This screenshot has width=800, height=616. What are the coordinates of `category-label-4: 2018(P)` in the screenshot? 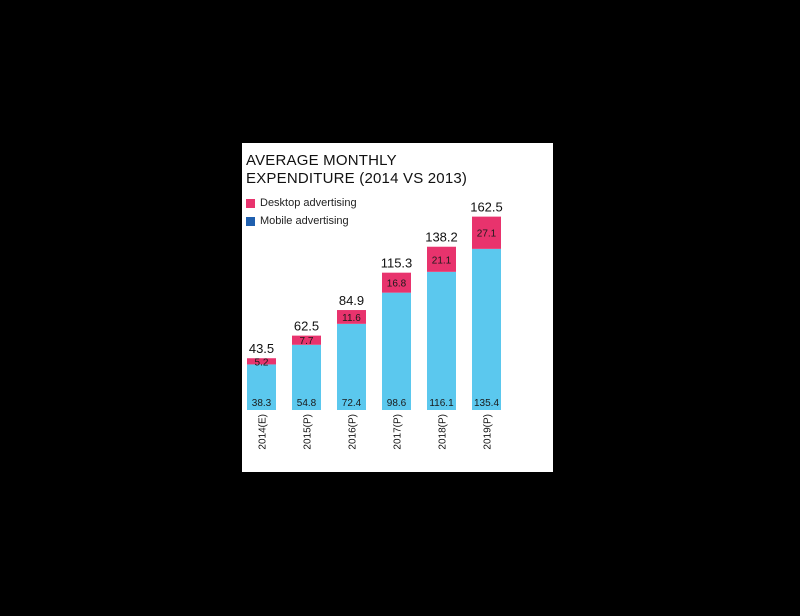 It's located at (443, 432).